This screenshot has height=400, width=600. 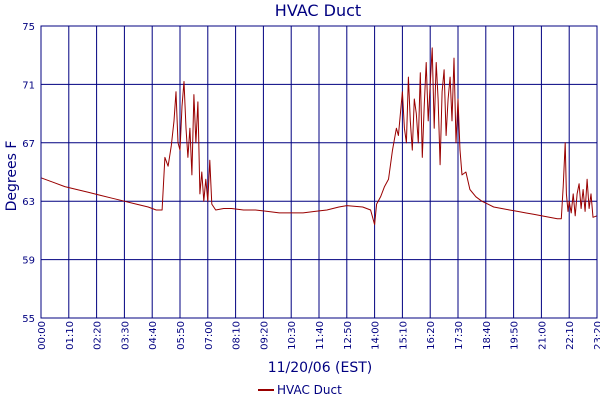 I want to click on x-tick-label: 11:40, so click(x=320, y=335).